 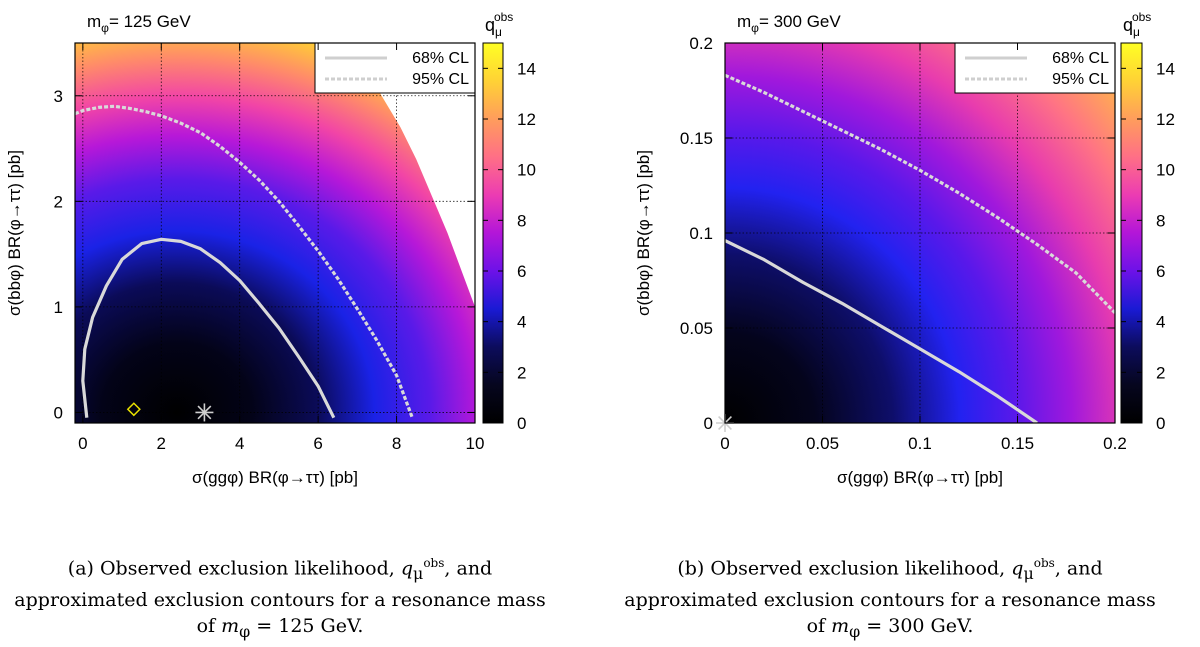 What do you see at coordinates (696, 138) in the screenshot?
I see `y-tick-label: 0.15` at bounding box center [696, 138].